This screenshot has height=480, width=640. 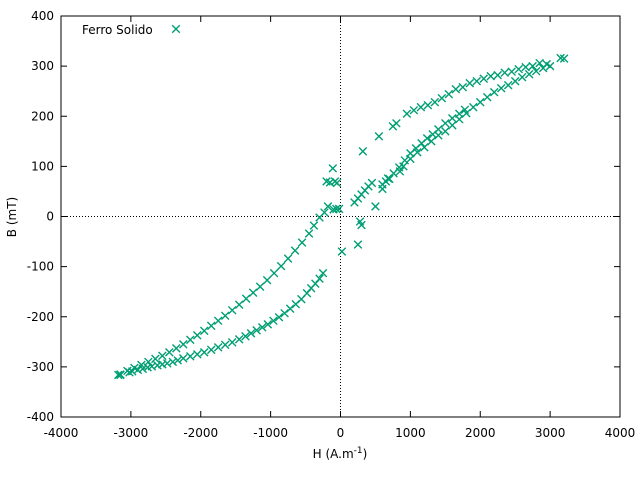 What do you see at coordinates (131, 30) in the screenshot?
I see `legend: Ferro Solido` at bounding box center [131, 30].